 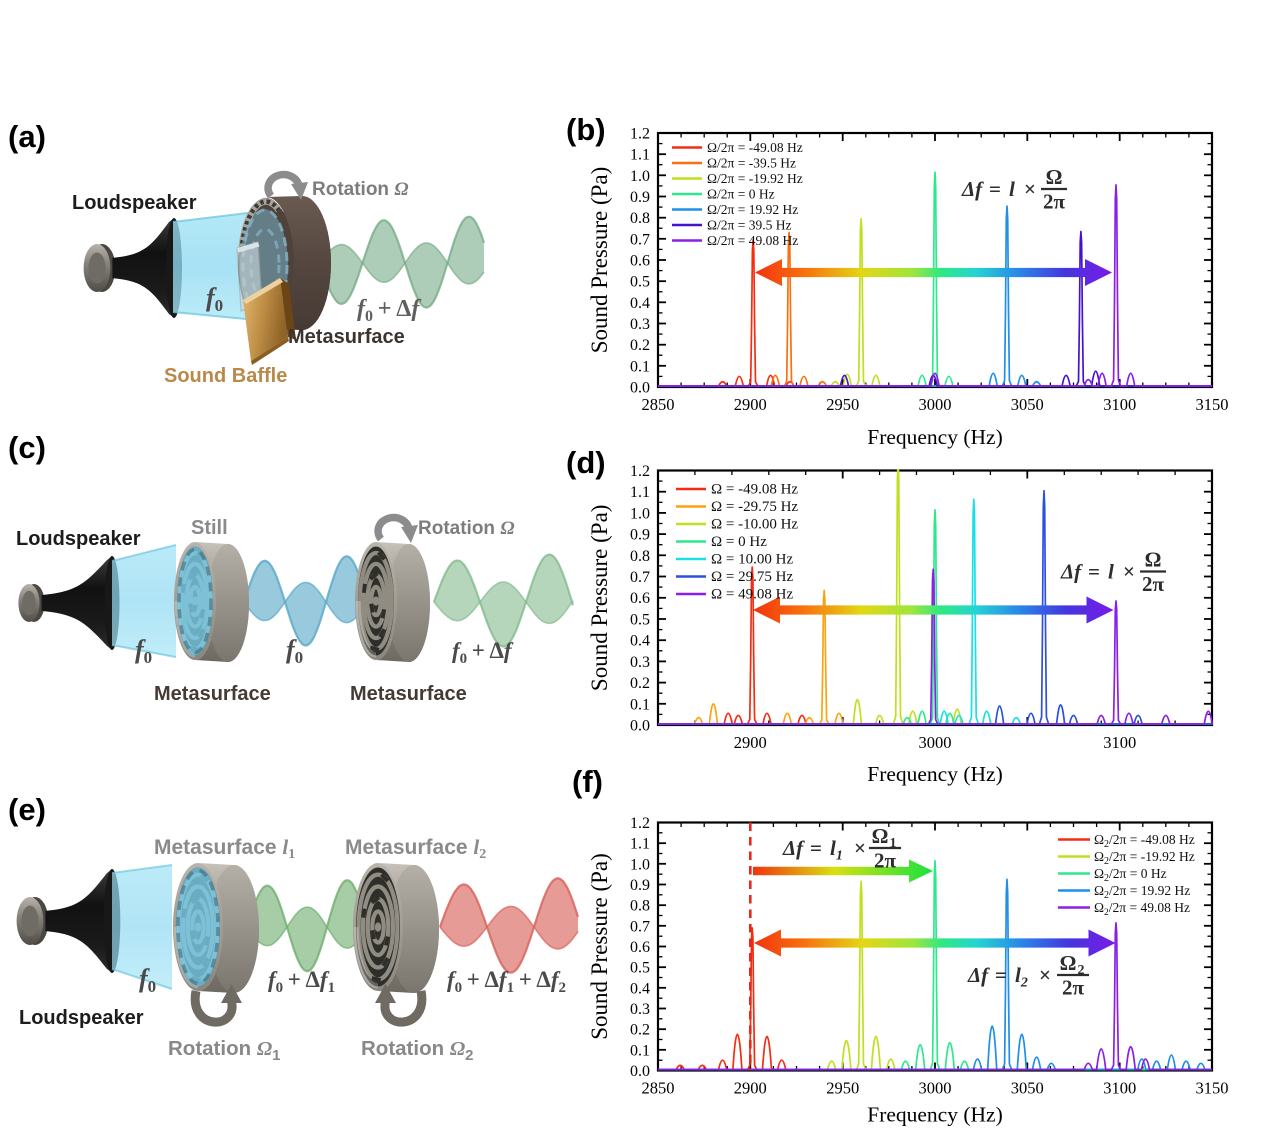 I want to click on svg-text: Rotation Ω, so click(x=360, y=189).